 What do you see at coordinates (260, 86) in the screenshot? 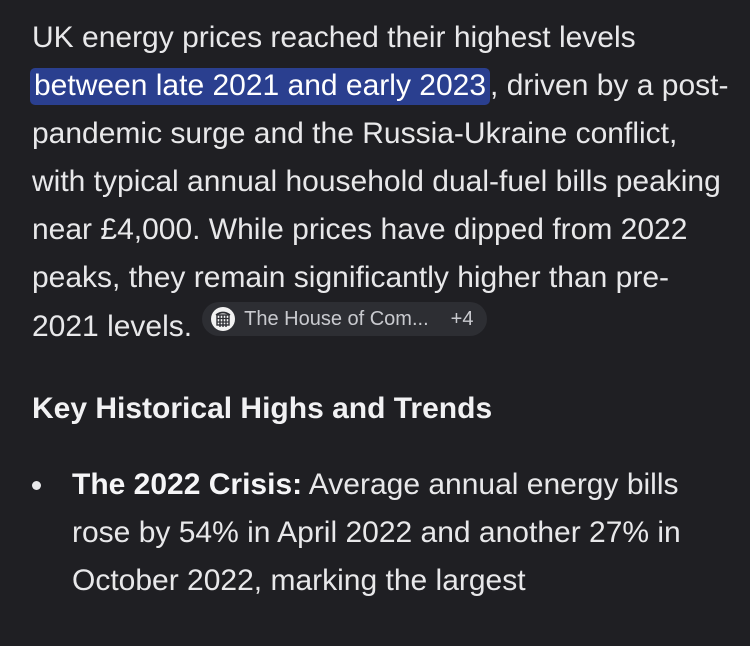
I see `highlighted-text: between late 2021 and early 2023` at bounding box center [260, 86].